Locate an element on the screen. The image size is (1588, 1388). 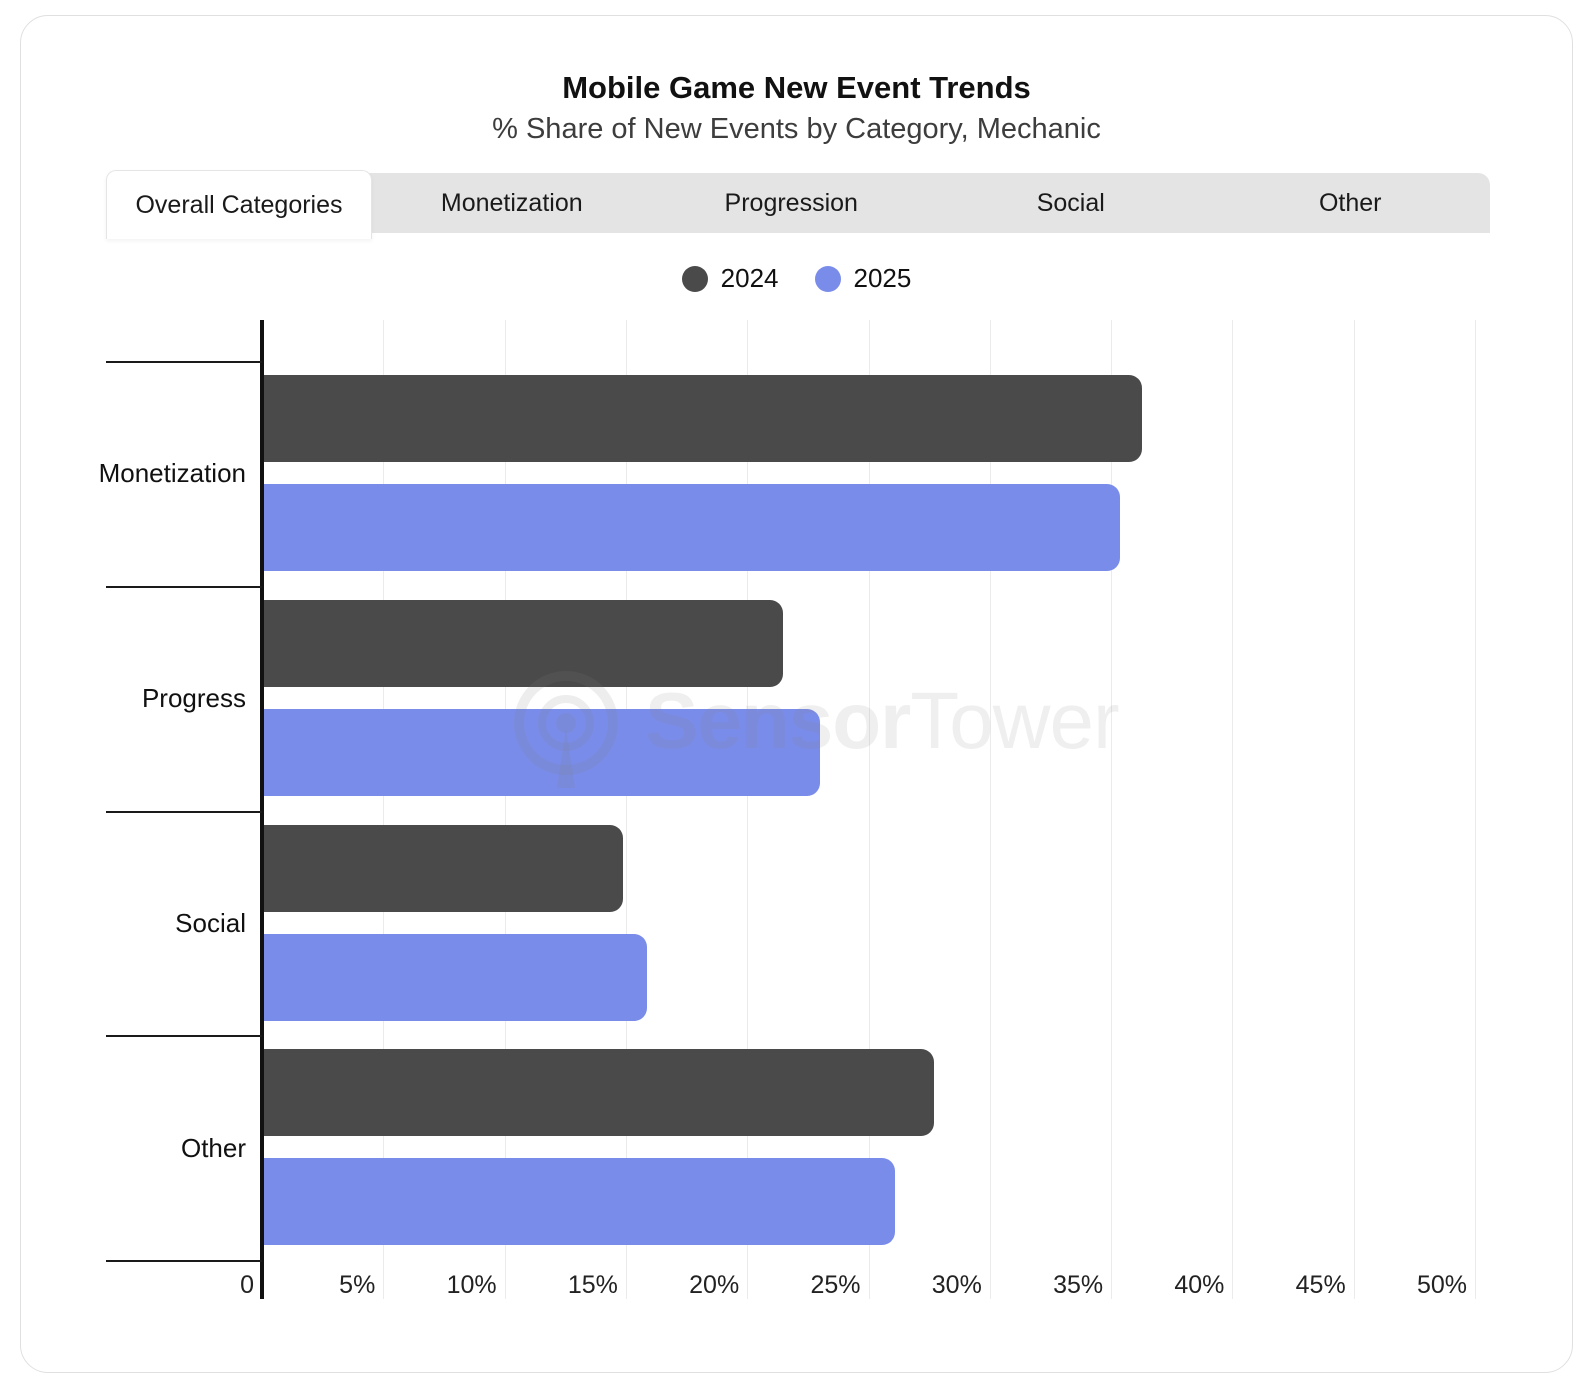
x-tick-label-25: 25% is located at coordinates (835, 1285).